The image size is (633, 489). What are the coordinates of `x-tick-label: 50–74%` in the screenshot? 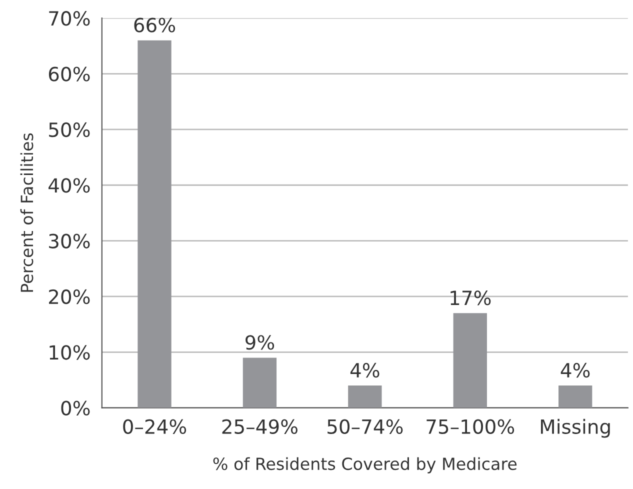 It's located at (365, 426).